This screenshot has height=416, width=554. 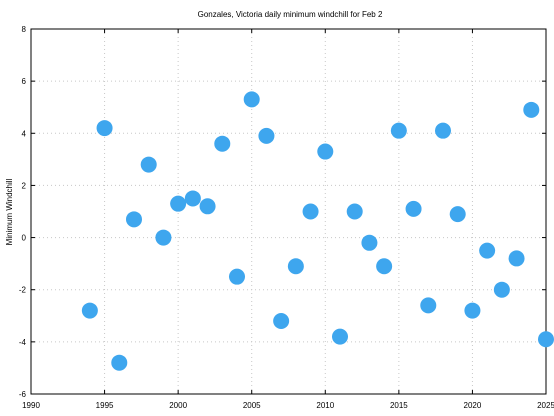 I want to click on y-tick-label: 6, so click(x=24, y=81).